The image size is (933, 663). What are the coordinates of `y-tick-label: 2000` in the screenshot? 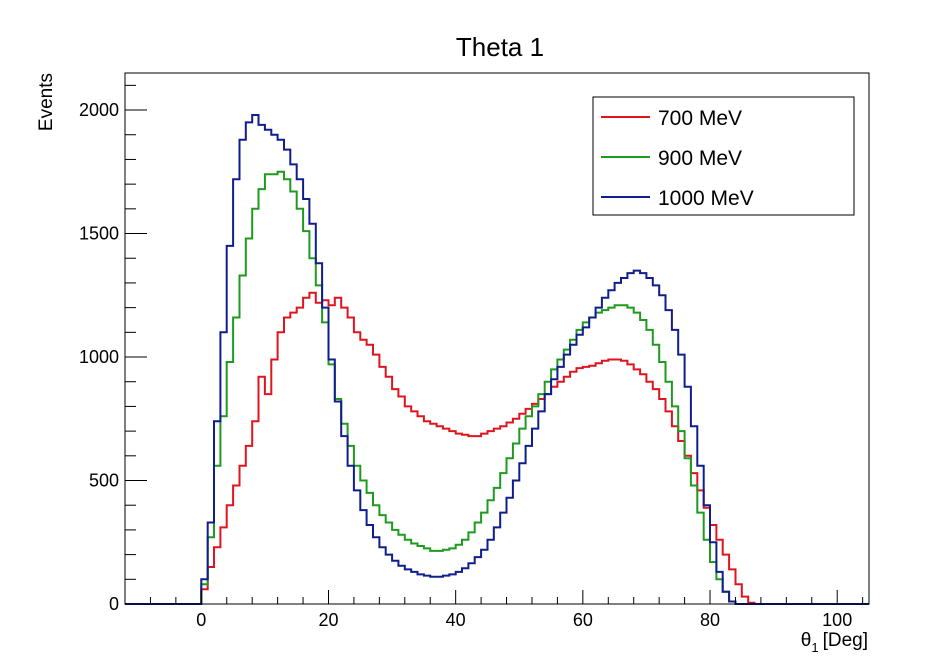 It's located at (99, 110).